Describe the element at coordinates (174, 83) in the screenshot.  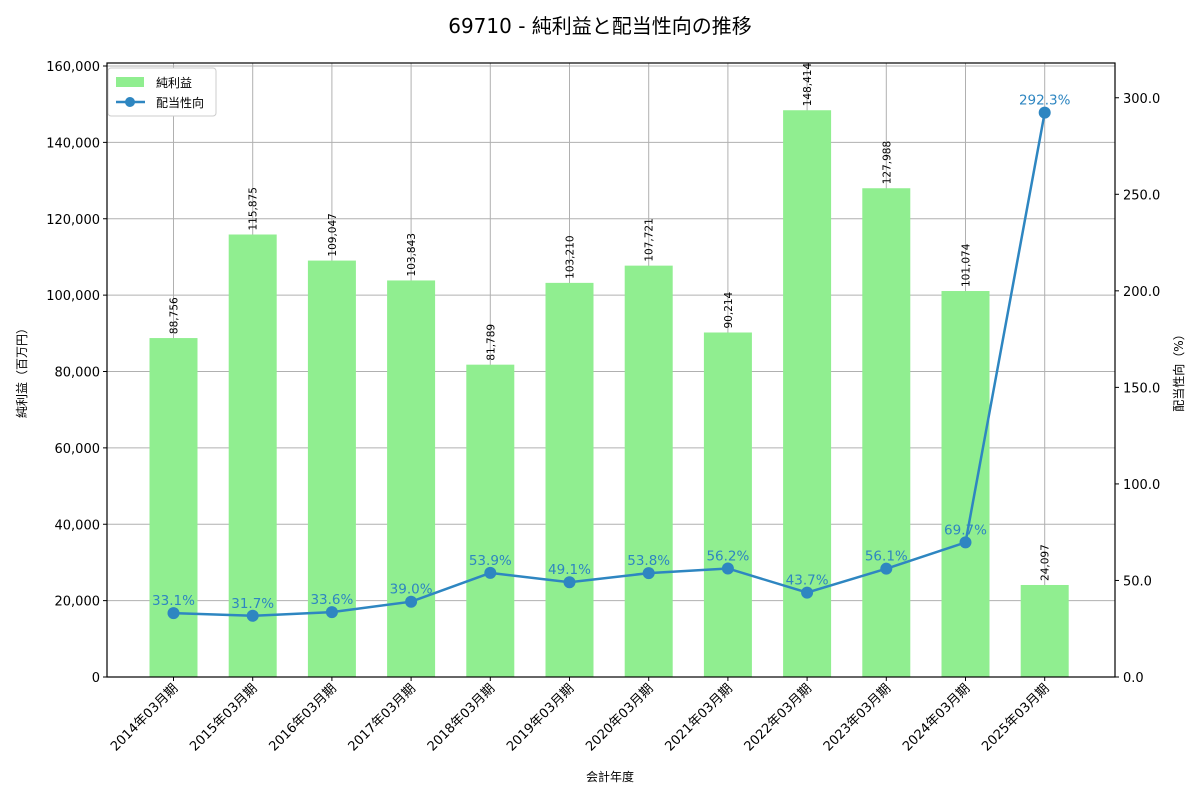
I see `legend-label-net-income: 純利益` at that location.